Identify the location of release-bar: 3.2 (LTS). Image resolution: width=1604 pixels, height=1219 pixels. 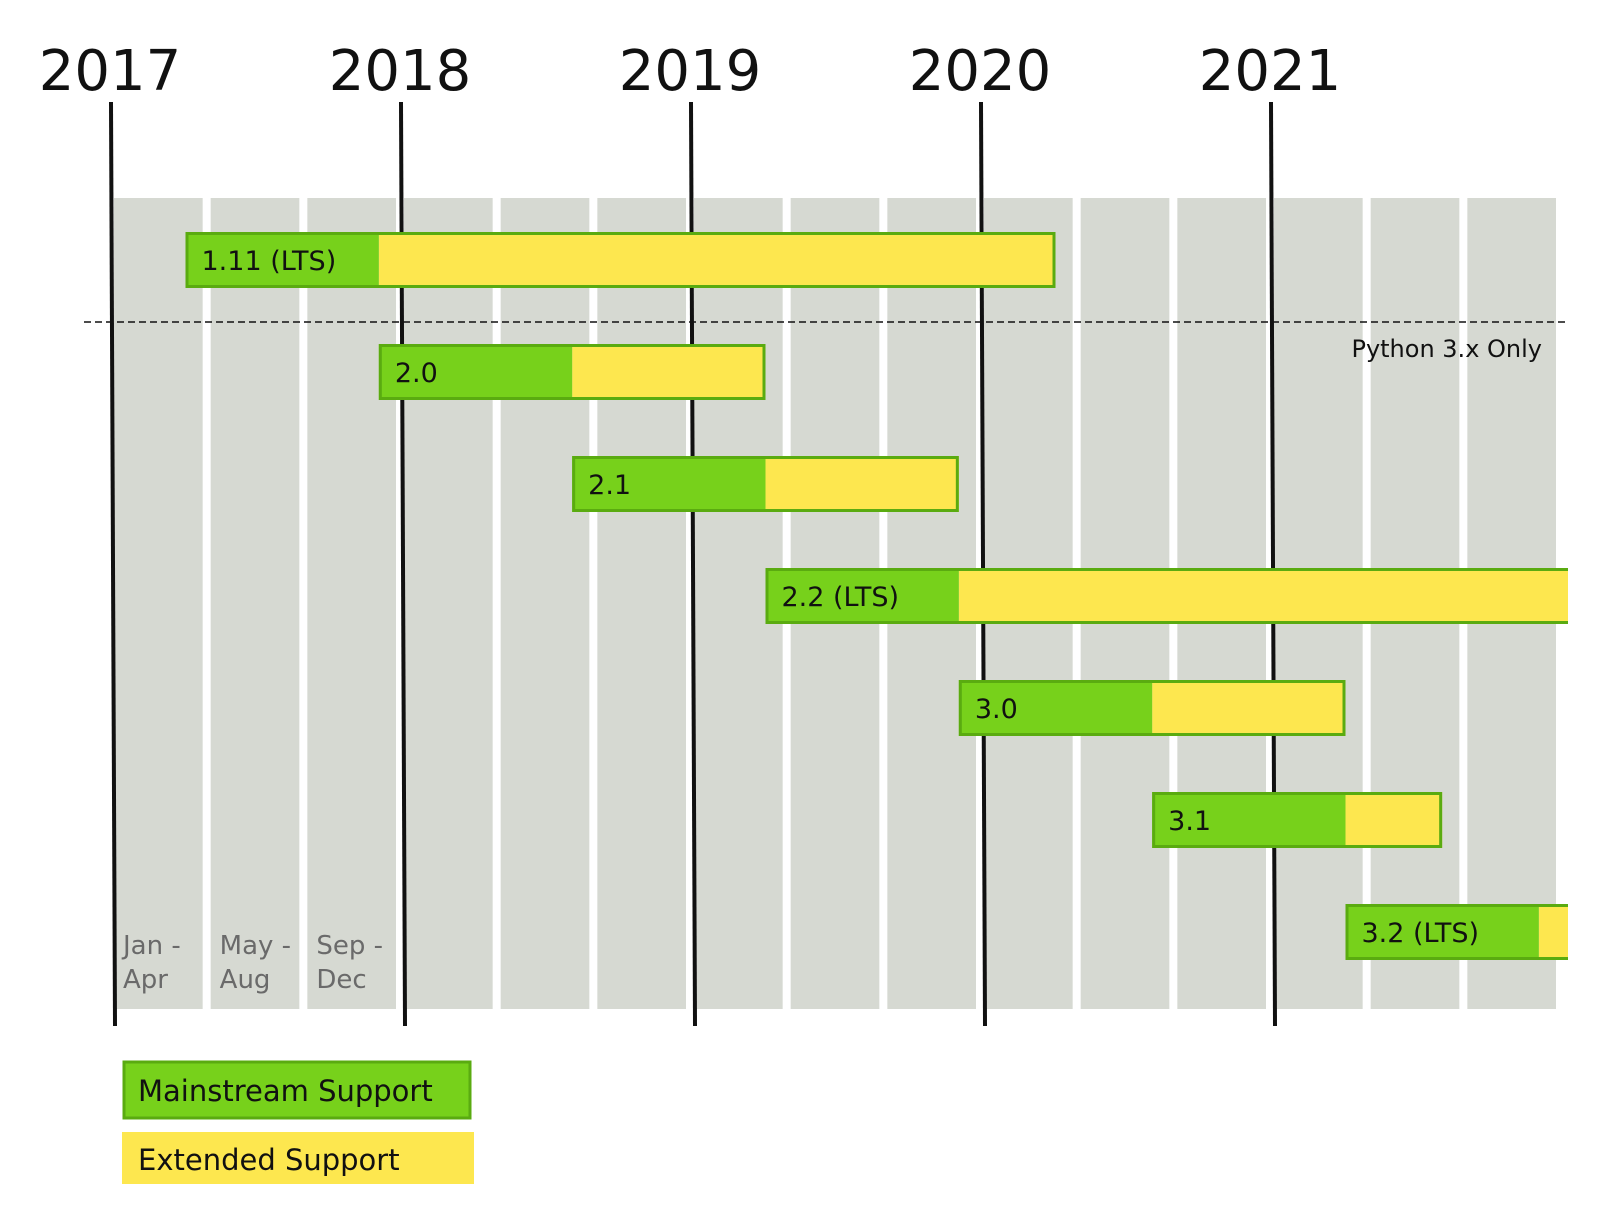
(1456, 932).